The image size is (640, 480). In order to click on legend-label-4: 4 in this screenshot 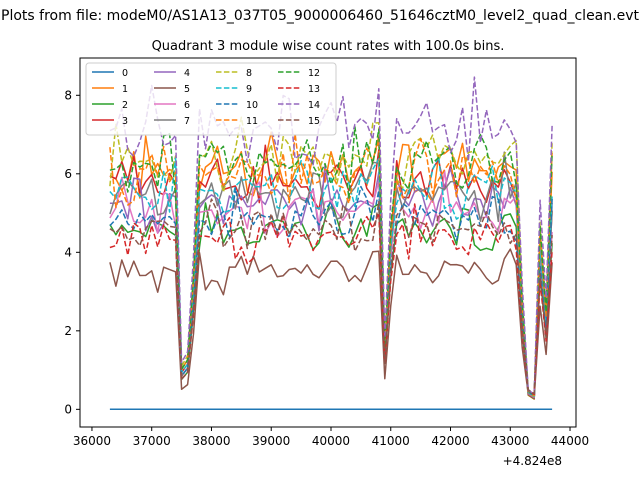, I will do `click(187, 73)`.